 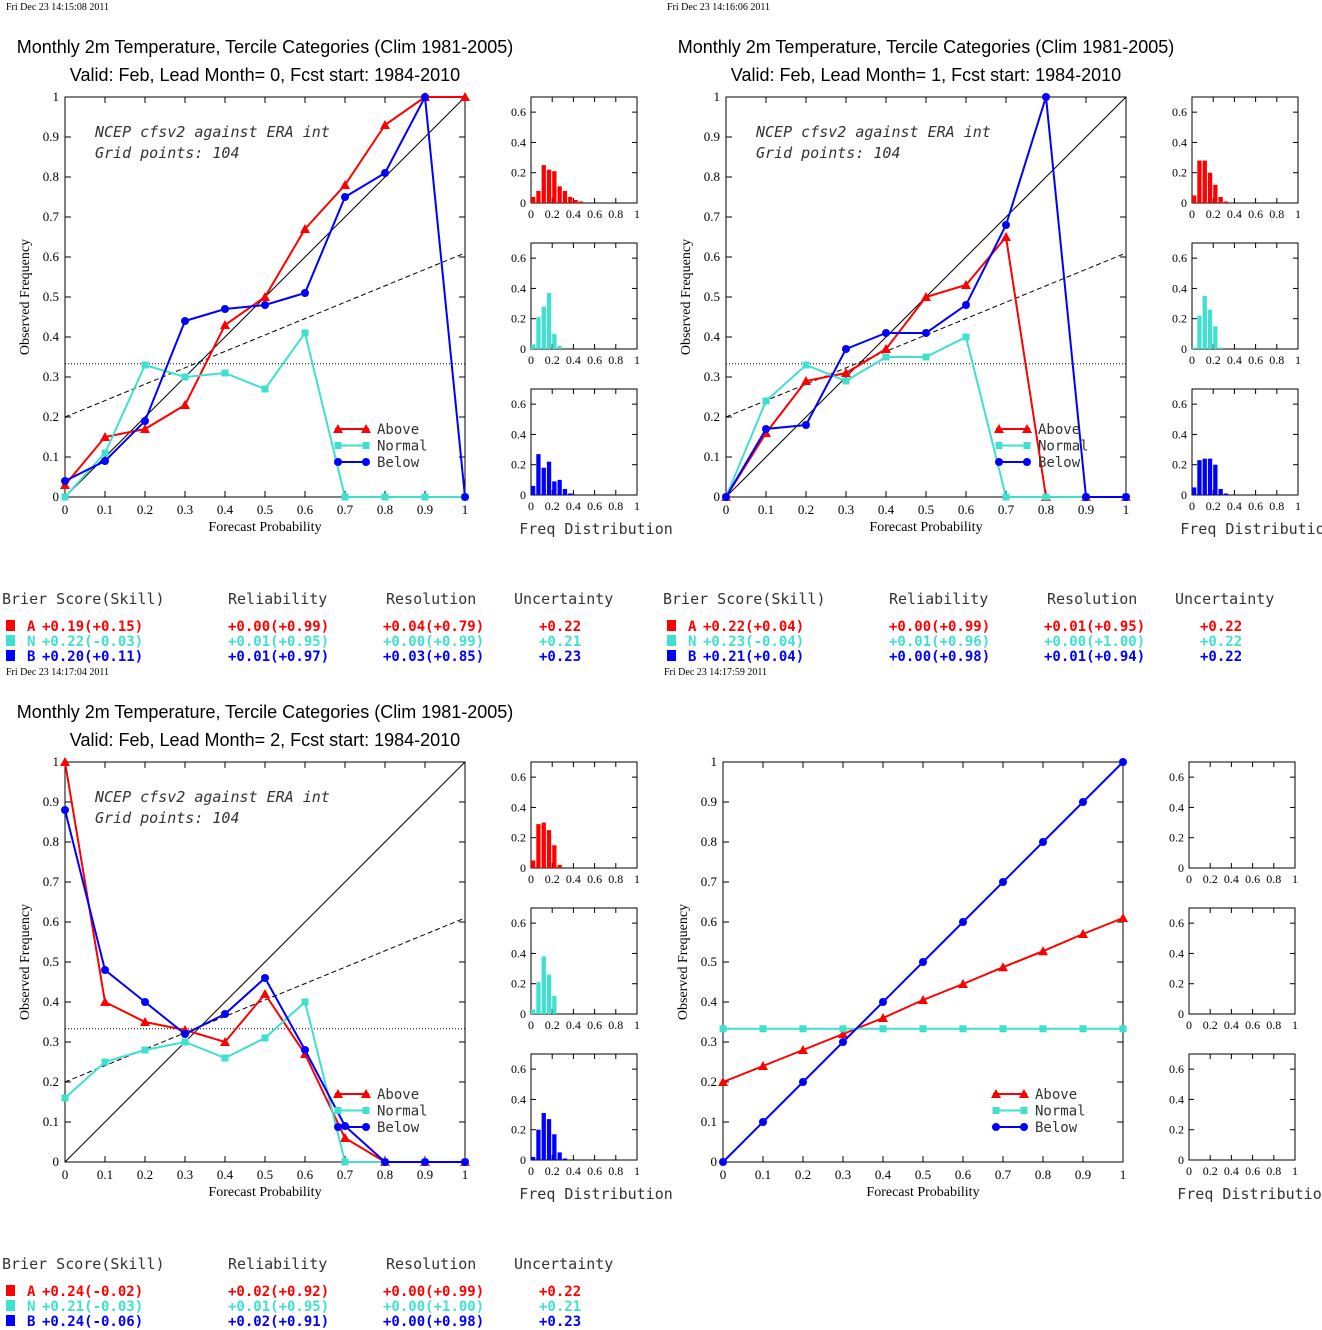 I want to click on hist-x-tick-label: 0.6, so click(x=594, y=879).